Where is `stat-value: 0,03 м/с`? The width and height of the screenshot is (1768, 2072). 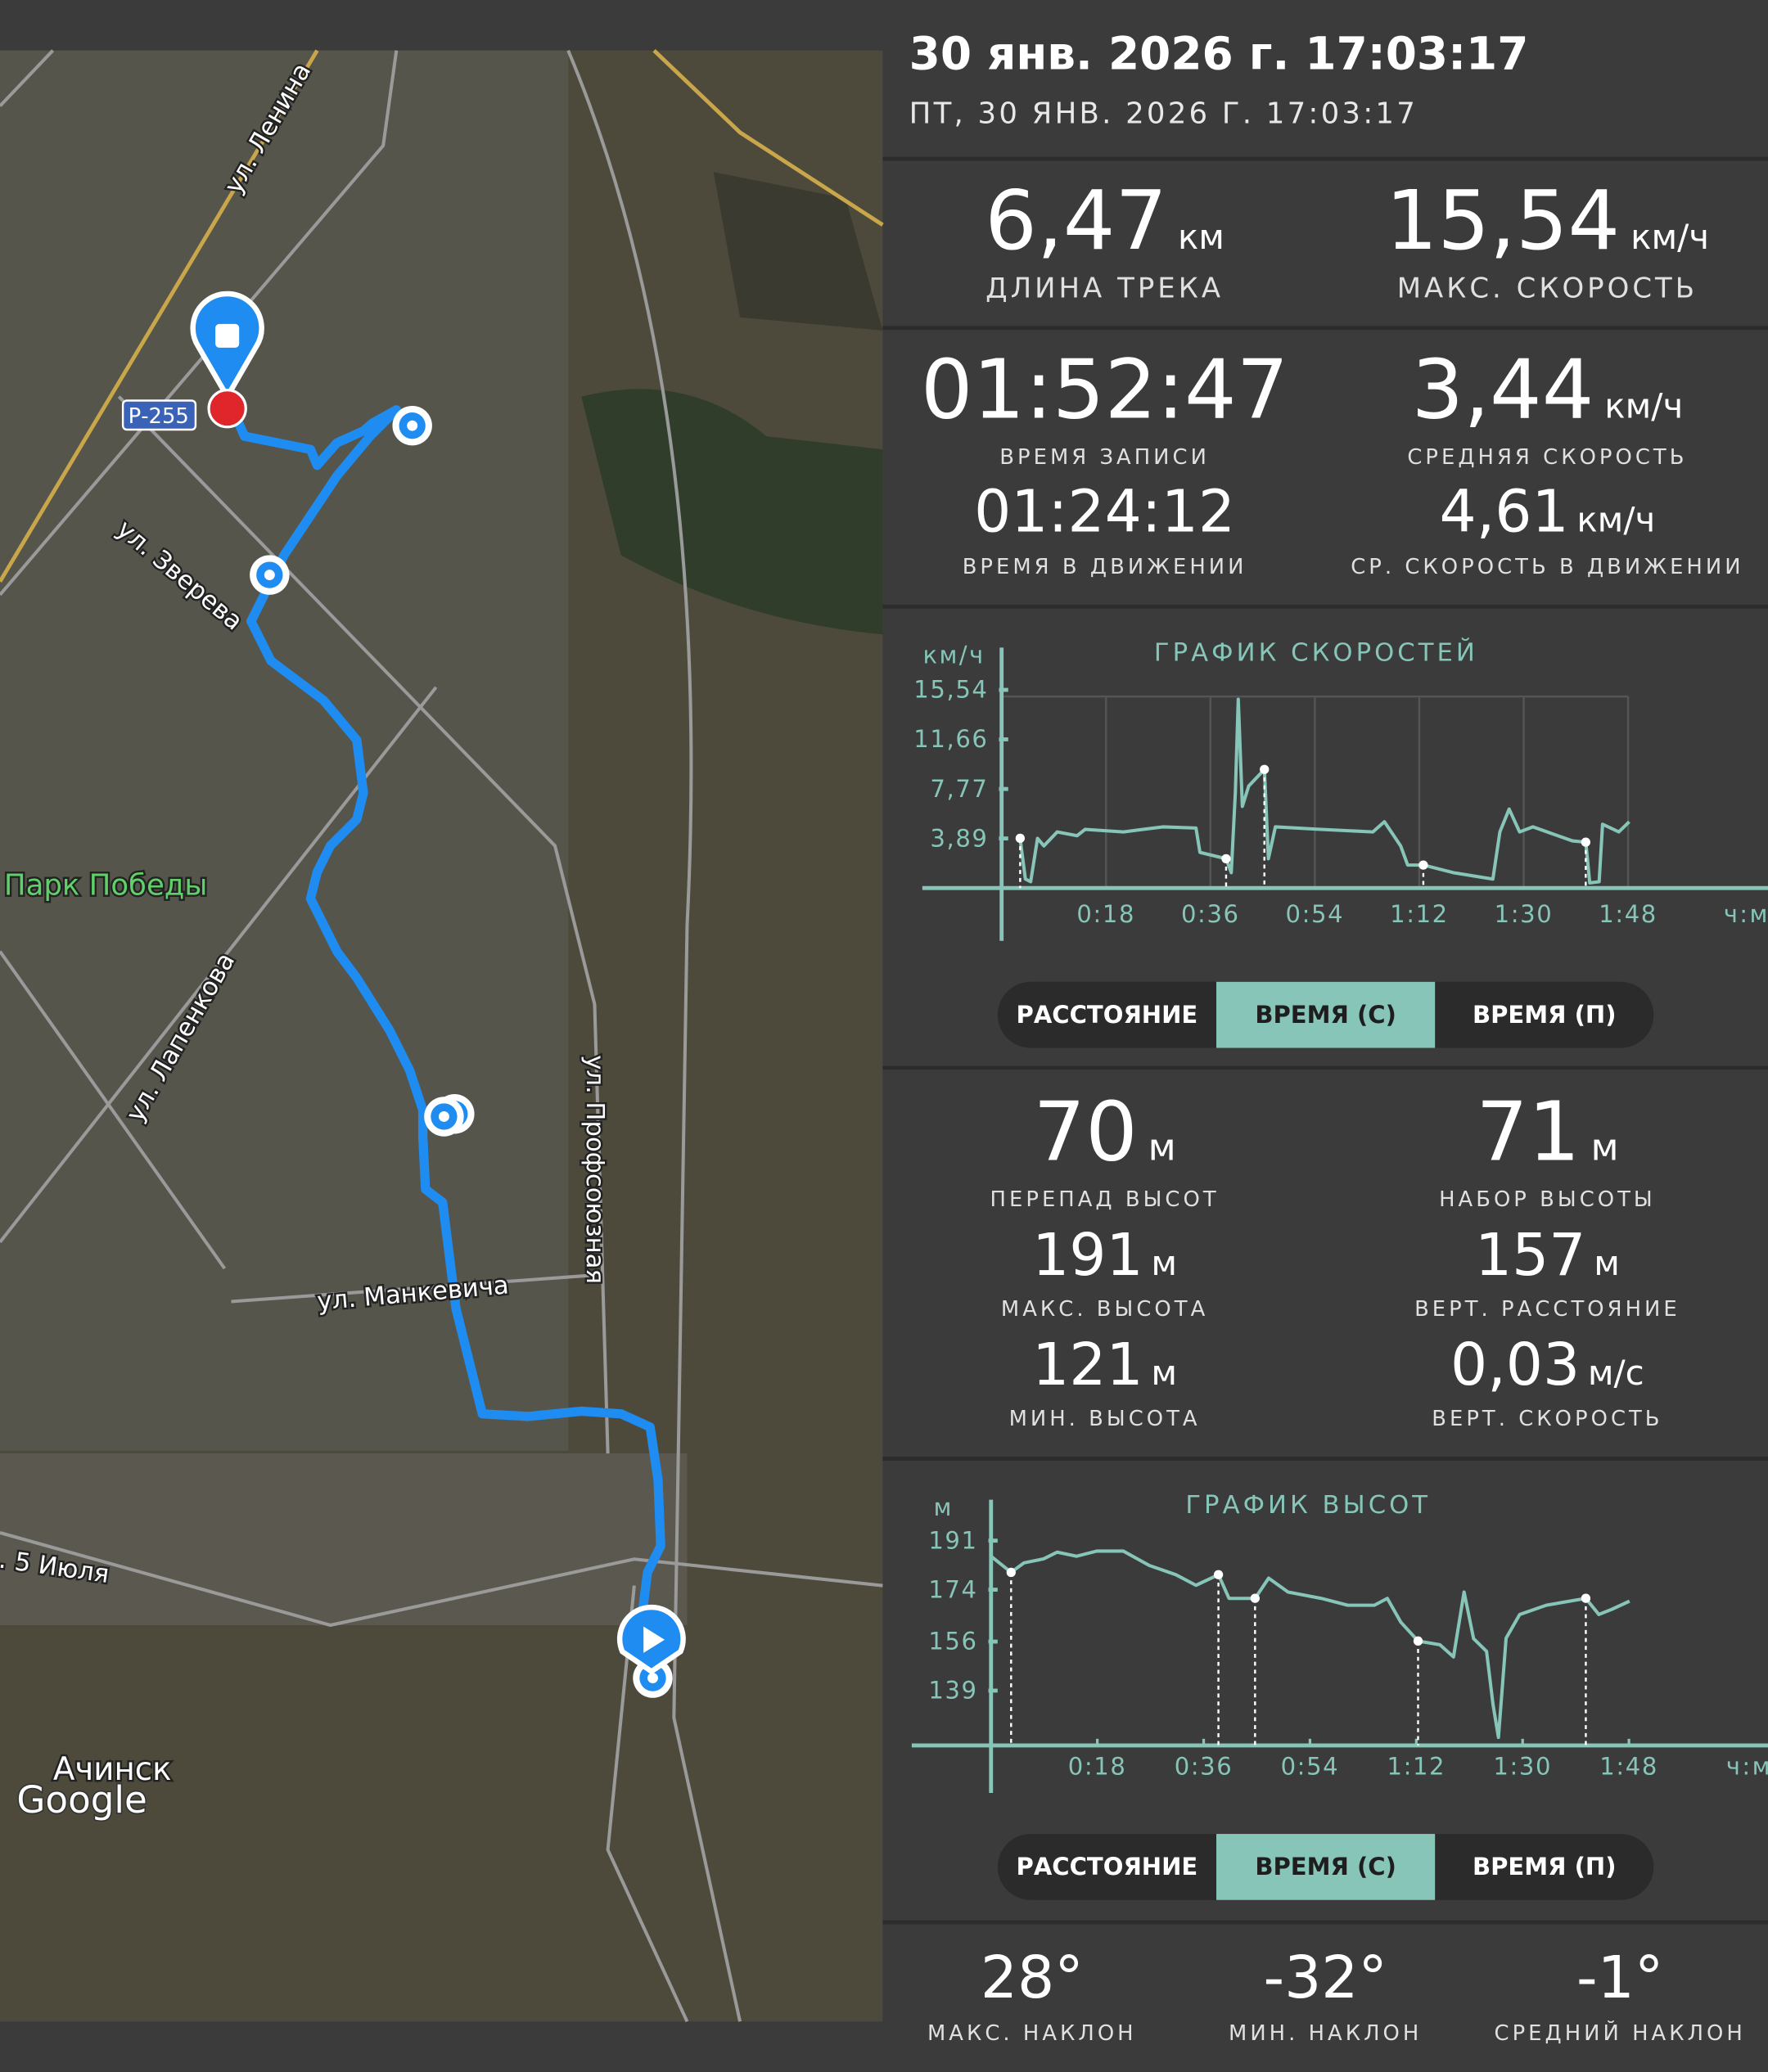 stat-value: 0,03 м/с is located at coordinates (1547, 1365).